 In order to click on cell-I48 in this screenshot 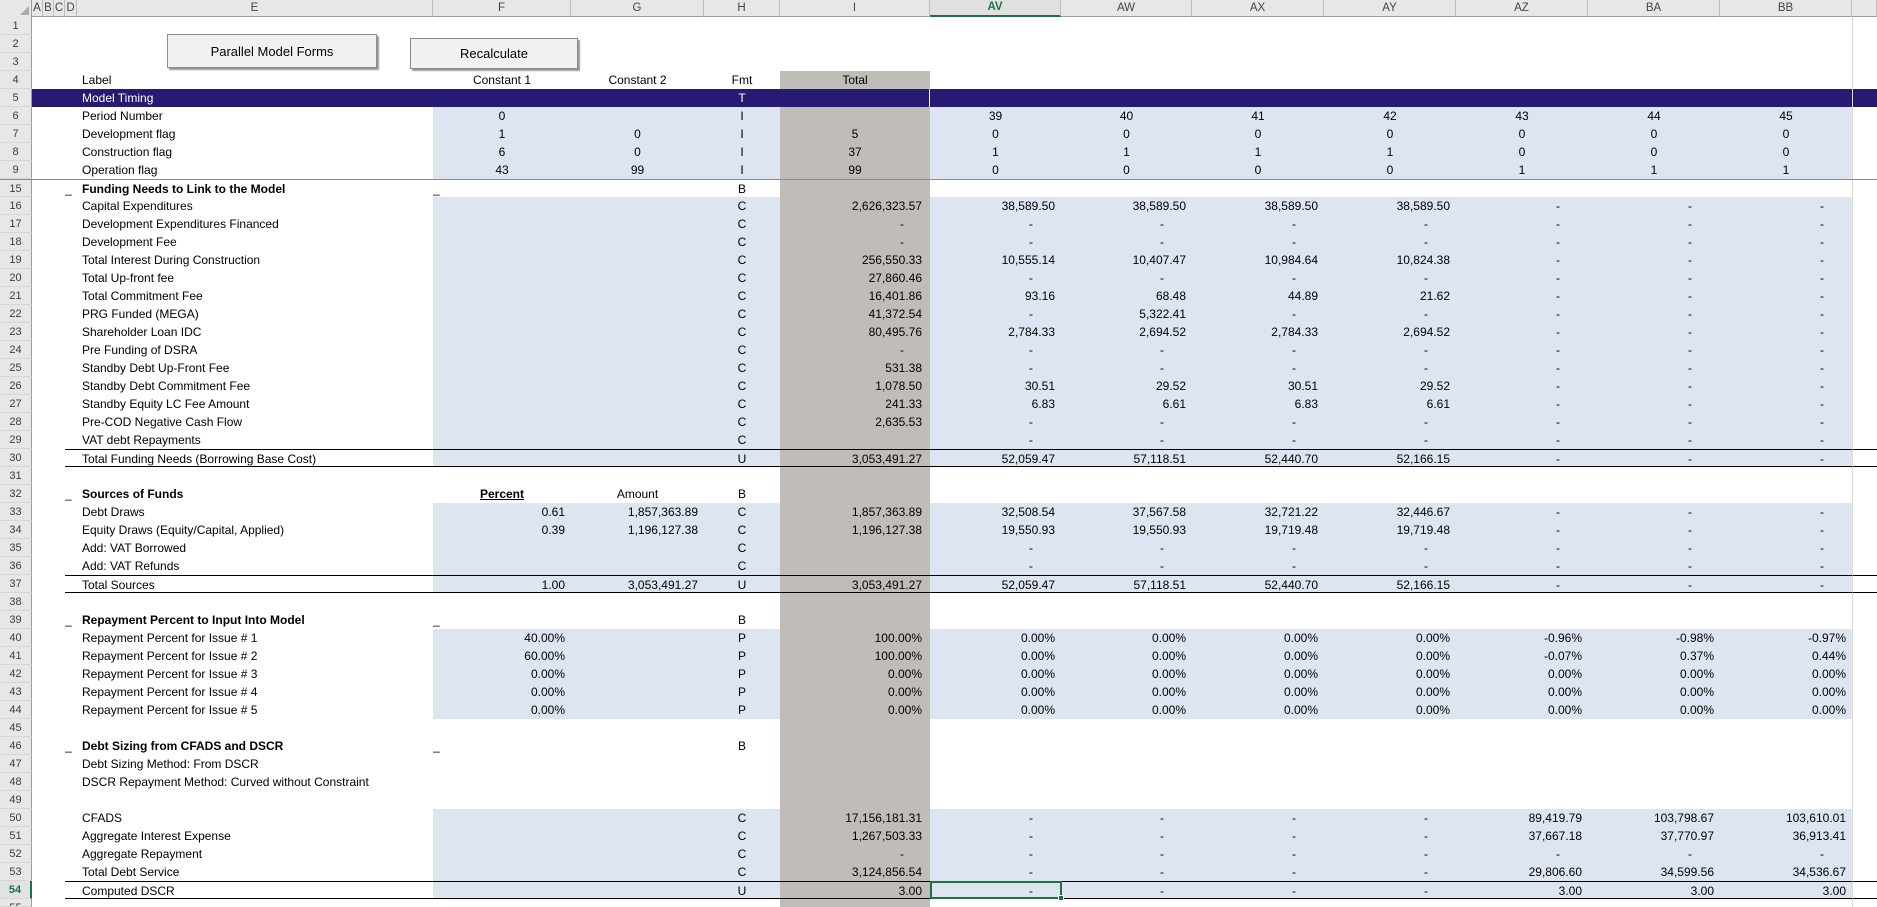, I will do `click(855, 782)`.